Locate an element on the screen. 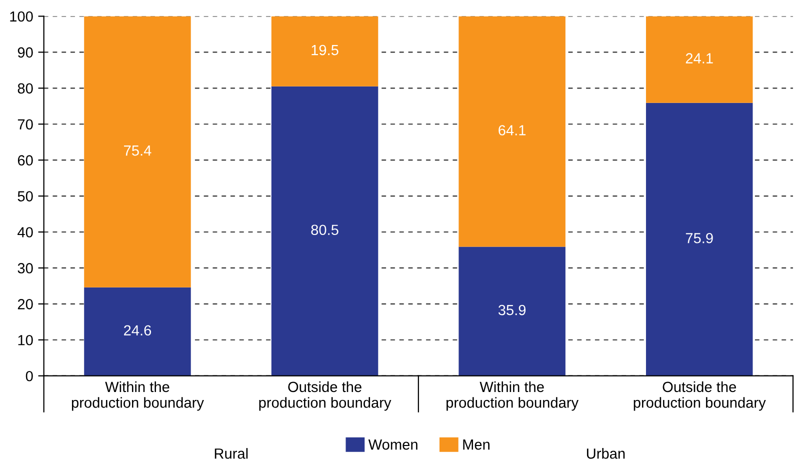 The image size is (797, 464). data-label: 19.5 is located at coordinates (325, 50).